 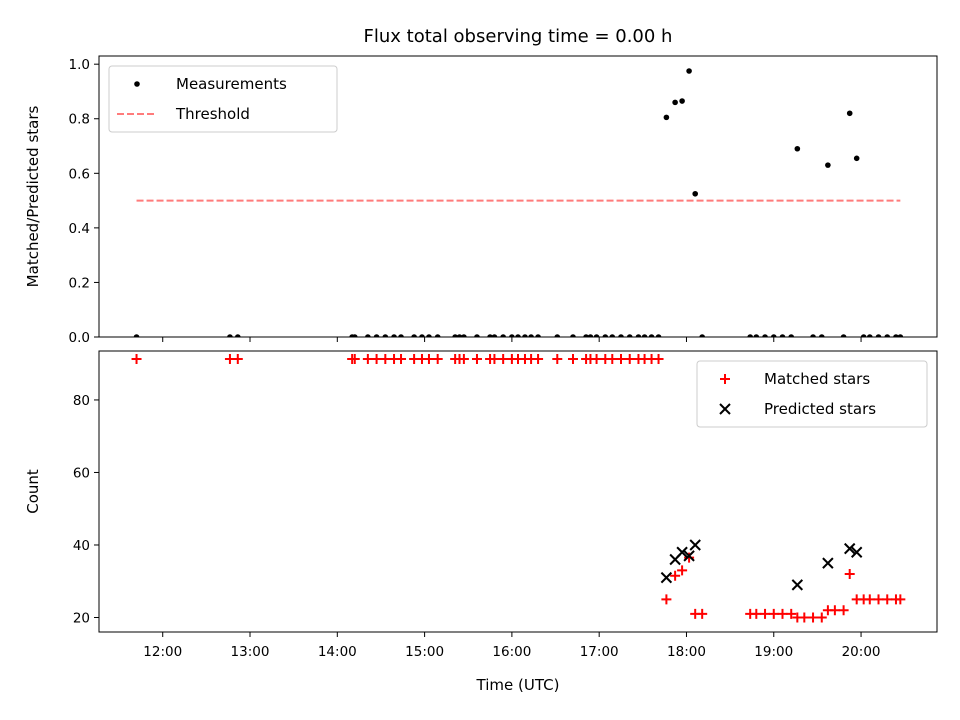 What do you see at coordinates (820, 409) in the screenshot?
I see `legend-label: Predicted stars` at bounding box center [820, 409].